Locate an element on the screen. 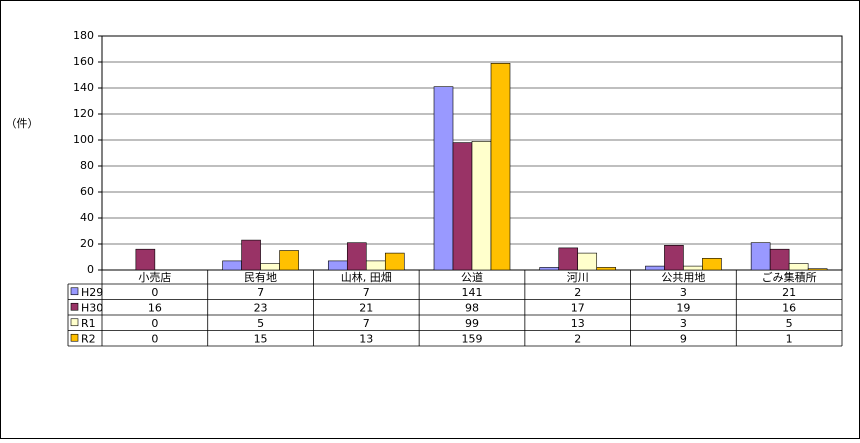  y-tick-label: 80 is located at coordinates (87, 165).